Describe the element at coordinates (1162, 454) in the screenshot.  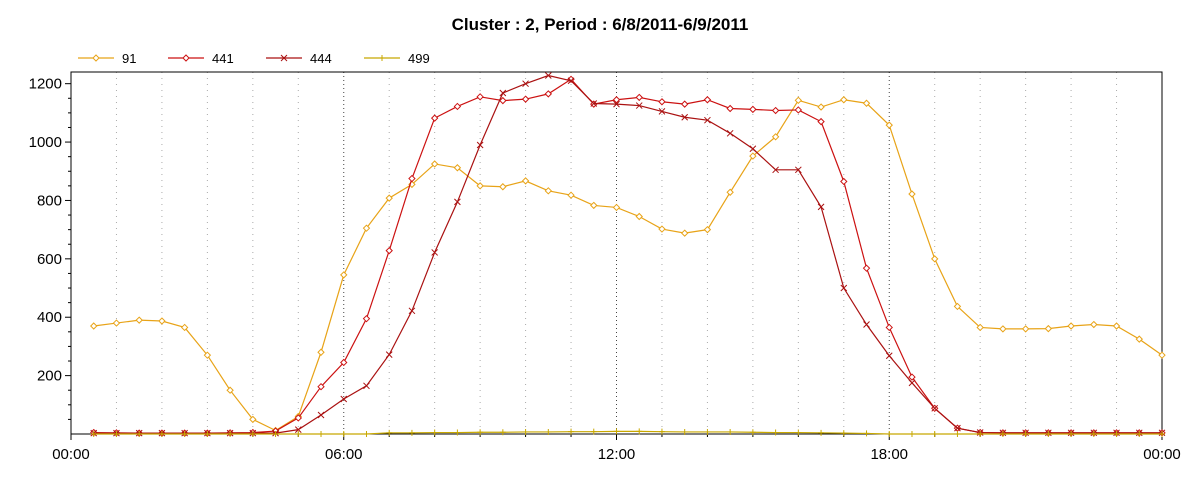
I see `x-tick-label: 00:00` at that location.